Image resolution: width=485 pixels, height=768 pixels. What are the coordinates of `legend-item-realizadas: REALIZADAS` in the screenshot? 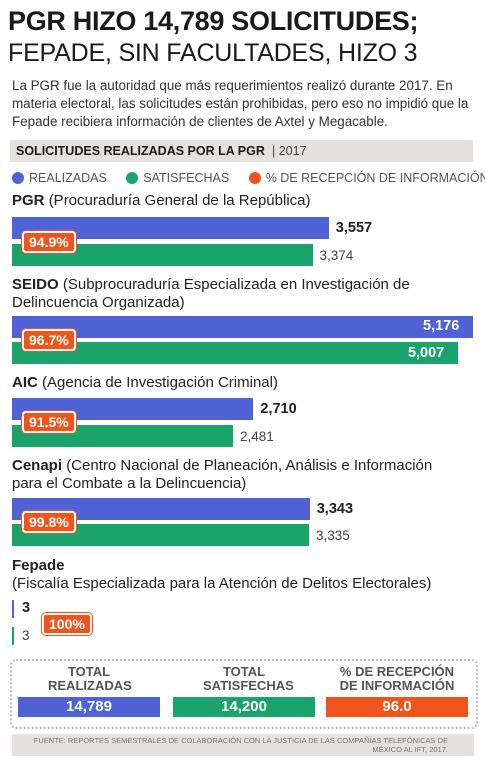 It's located at (59, 178).